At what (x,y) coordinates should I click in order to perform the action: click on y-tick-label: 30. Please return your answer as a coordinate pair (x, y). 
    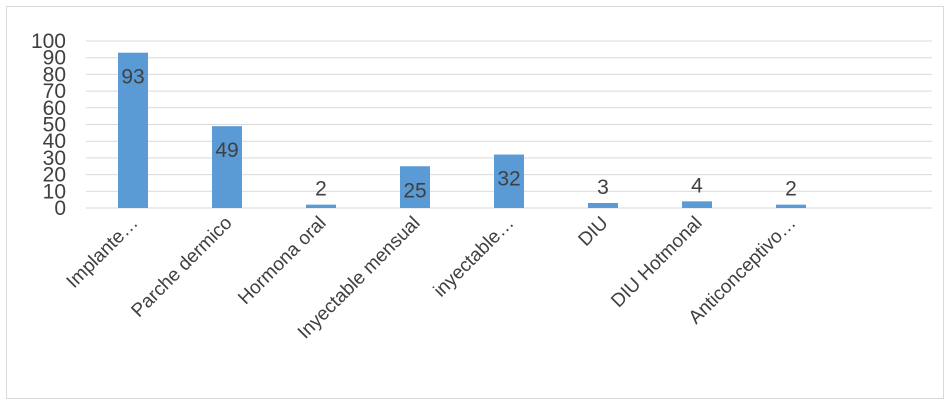
    Looking at the image, I should click on (54, 158).